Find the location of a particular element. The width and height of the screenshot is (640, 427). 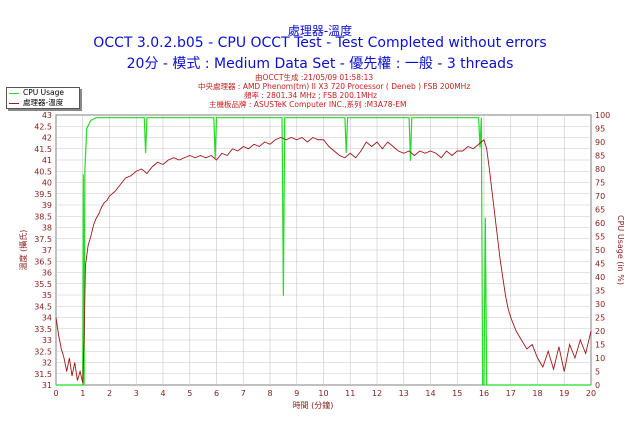

legend: CPU Usage 處理器-溫度 is located at coordinates (43, 98).